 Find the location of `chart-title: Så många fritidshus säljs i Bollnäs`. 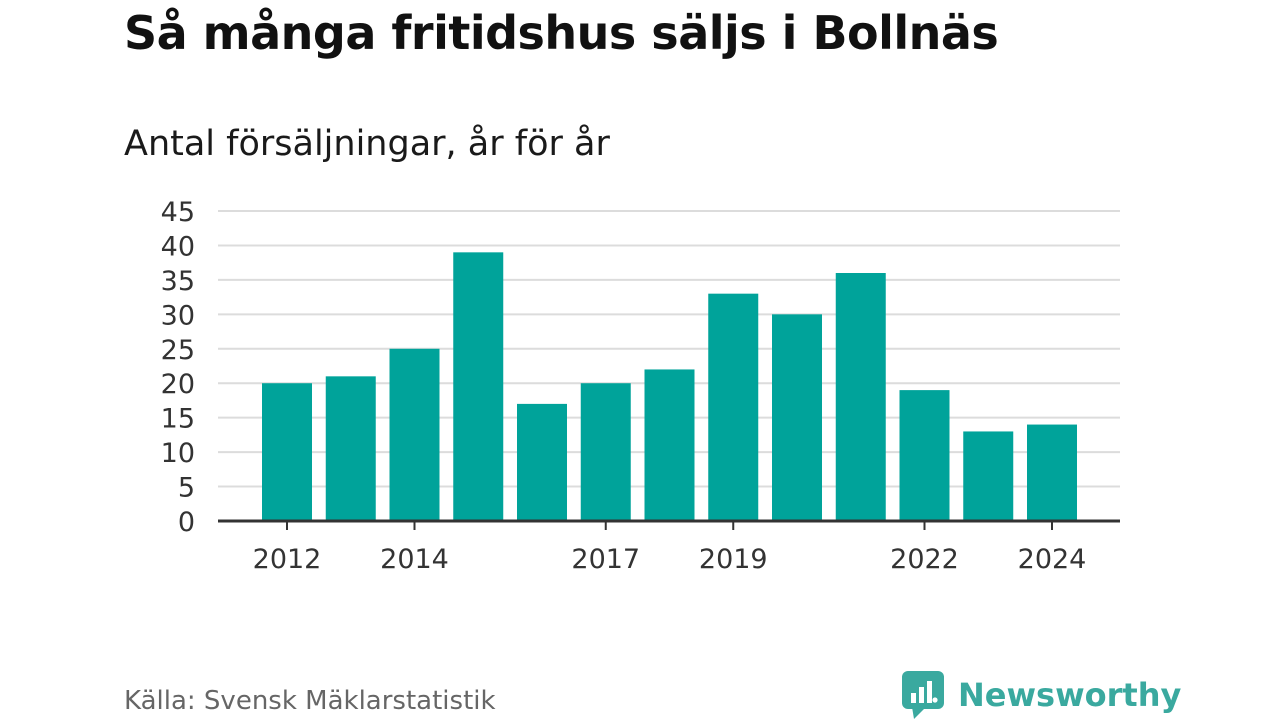

chart-title: Så många fritidshus säljs i Bollnäs is located at coordinates (561, 33).